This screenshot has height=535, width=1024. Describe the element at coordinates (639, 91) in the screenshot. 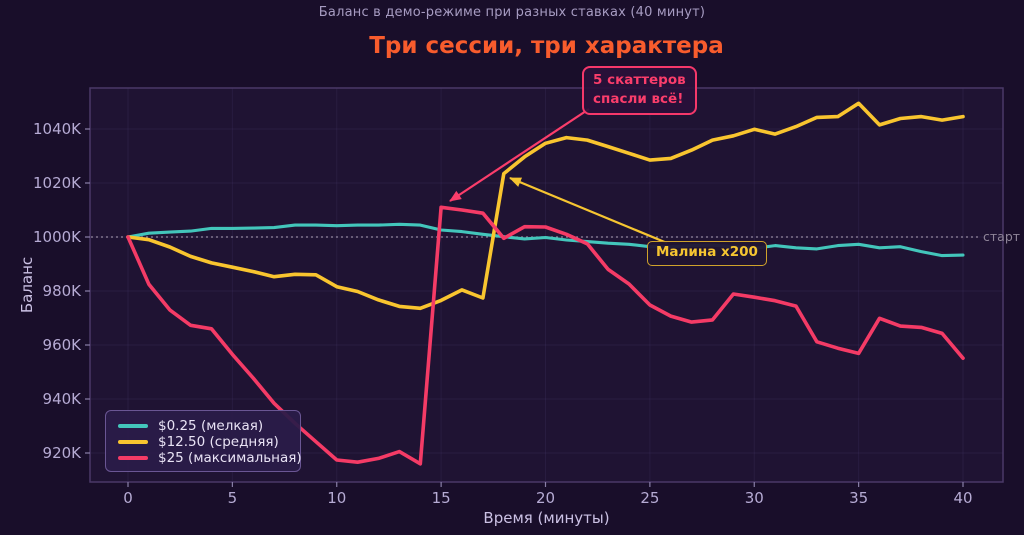

I see `annotation-scatters-saved: 5 скаттеров спасли всё!` at that location.